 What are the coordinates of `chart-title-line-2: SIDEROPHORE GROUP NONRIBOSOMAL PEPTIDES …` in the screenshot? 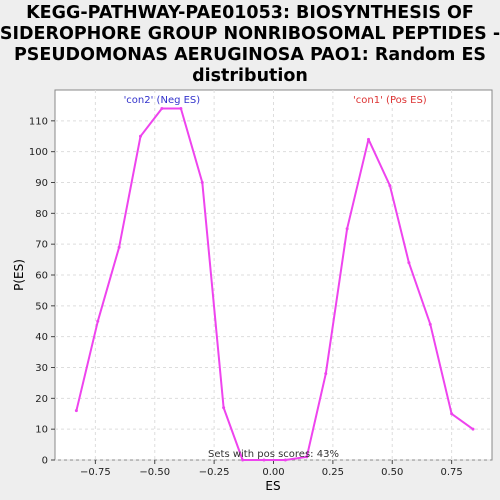 It's located at (250, 34).